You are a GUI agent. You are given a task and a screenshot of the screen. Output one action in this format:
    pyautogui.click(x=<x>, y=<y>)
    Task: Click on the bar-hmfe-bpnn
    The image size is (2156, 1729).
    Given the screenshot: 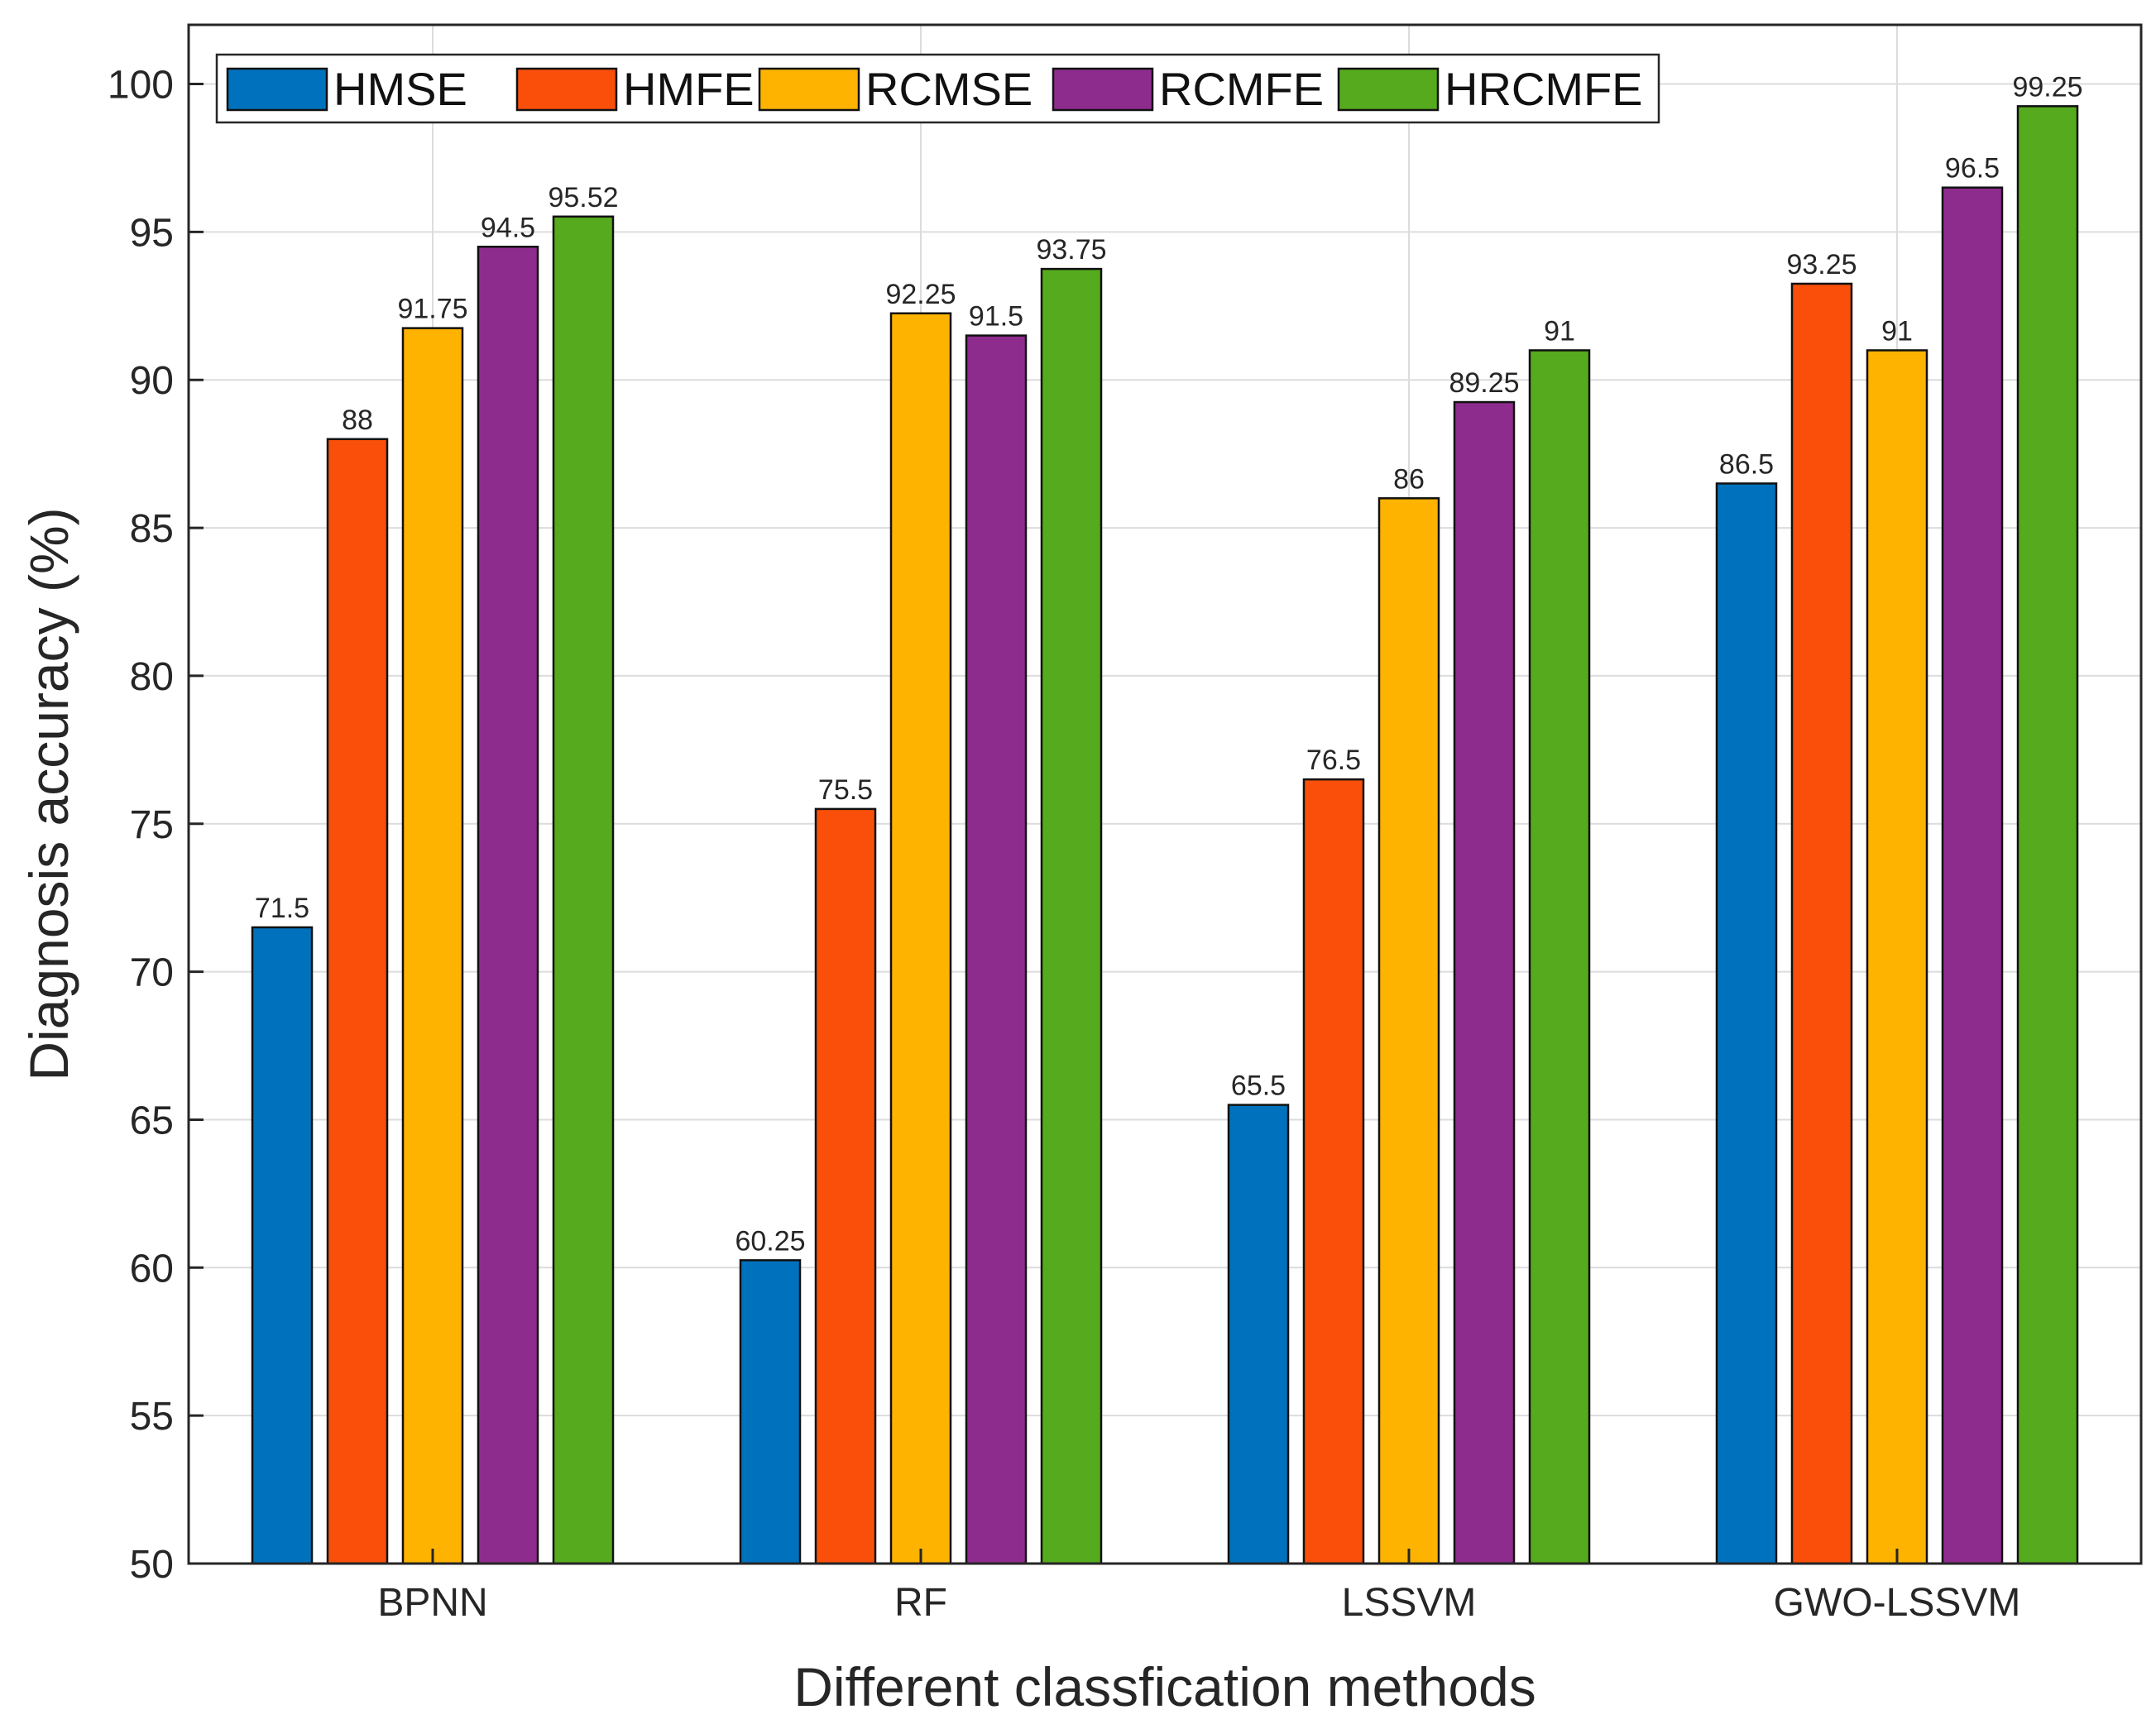 What is the action you would take?
    pyautogui.click(x=357, y=1001)
    